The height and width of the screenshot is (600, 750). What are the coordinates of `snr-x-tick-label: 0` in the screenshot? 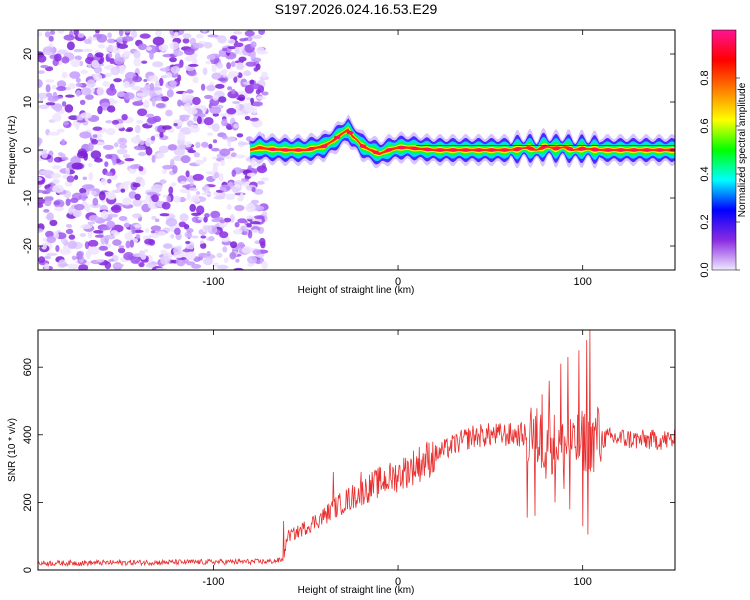 It's located at (398, 582).